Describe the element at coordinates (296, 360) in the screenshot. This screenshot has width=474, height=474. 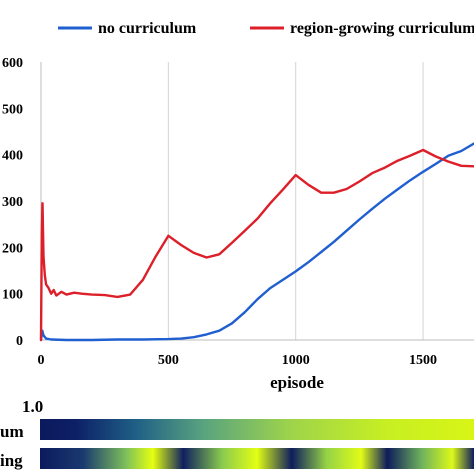
I see `x-tick-label: 1000` at that location.